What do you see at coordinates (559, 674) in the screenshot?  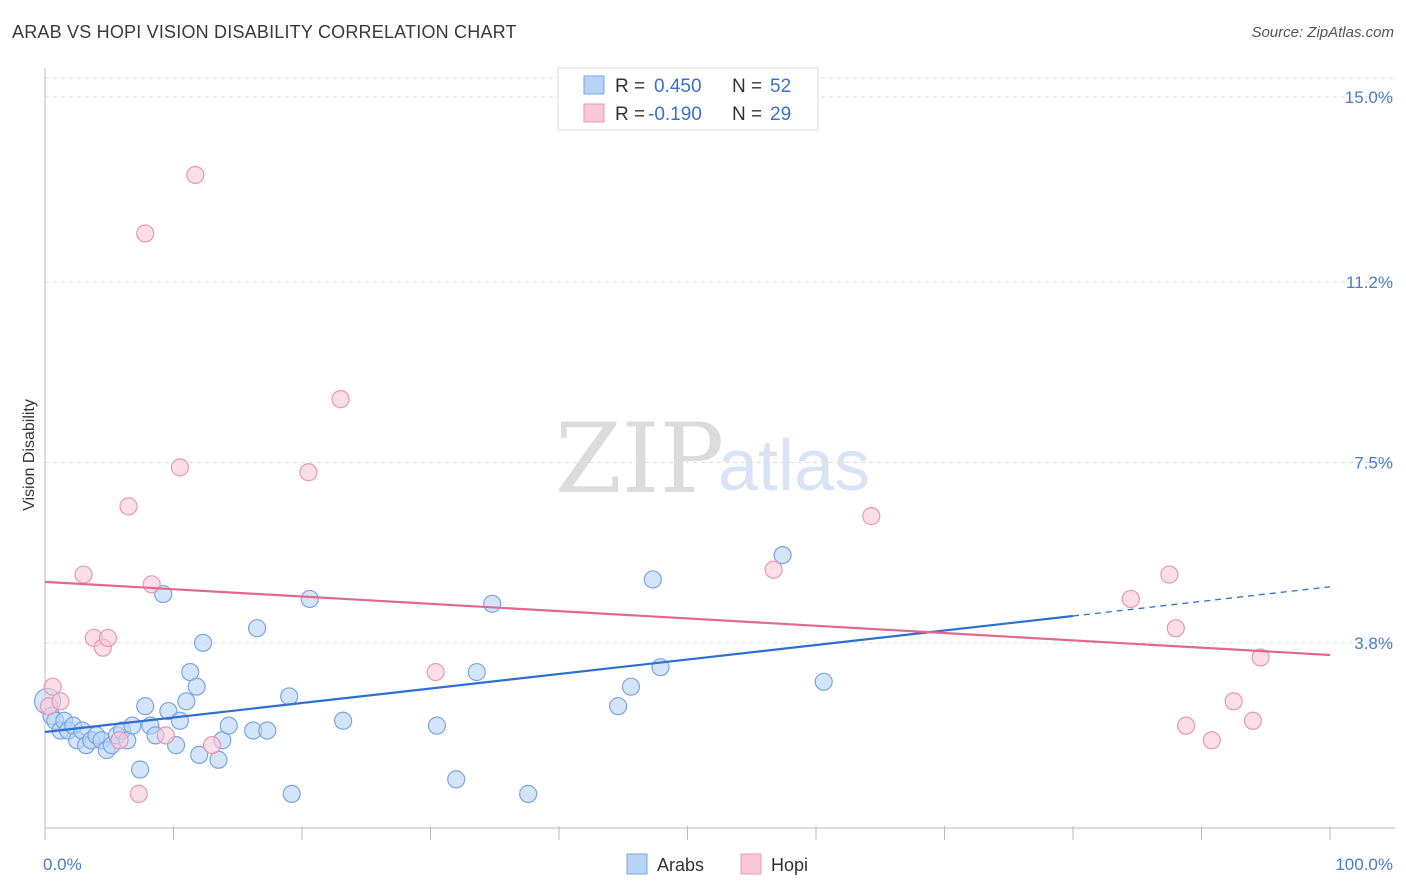 I see `trend-line-arabs` at bounding box center [559, 674].